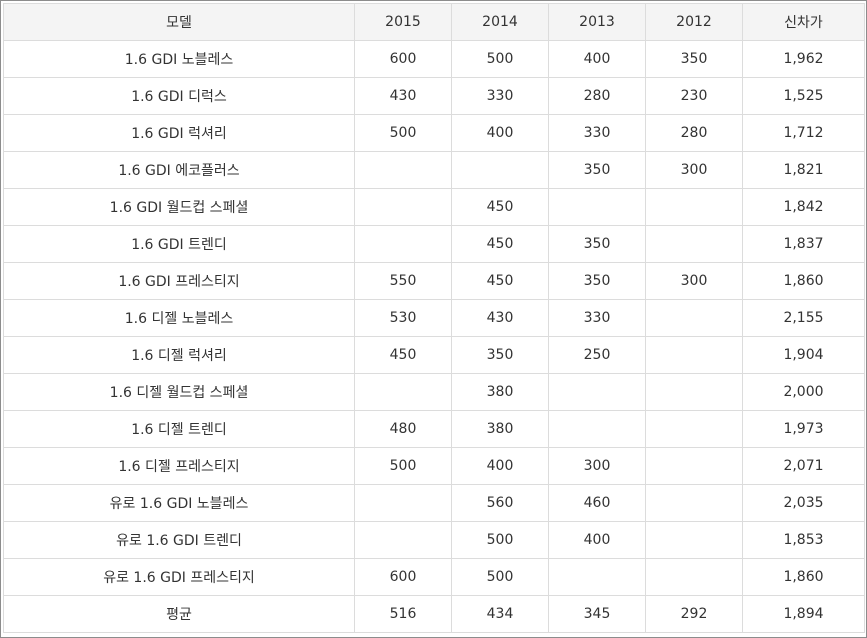 This screenshot has height=638, width=867. What do you see at coordinates (803, 392) in the screenshot?
I see `cell-new-car-price: 2,000` at bounding box center [803, 392].